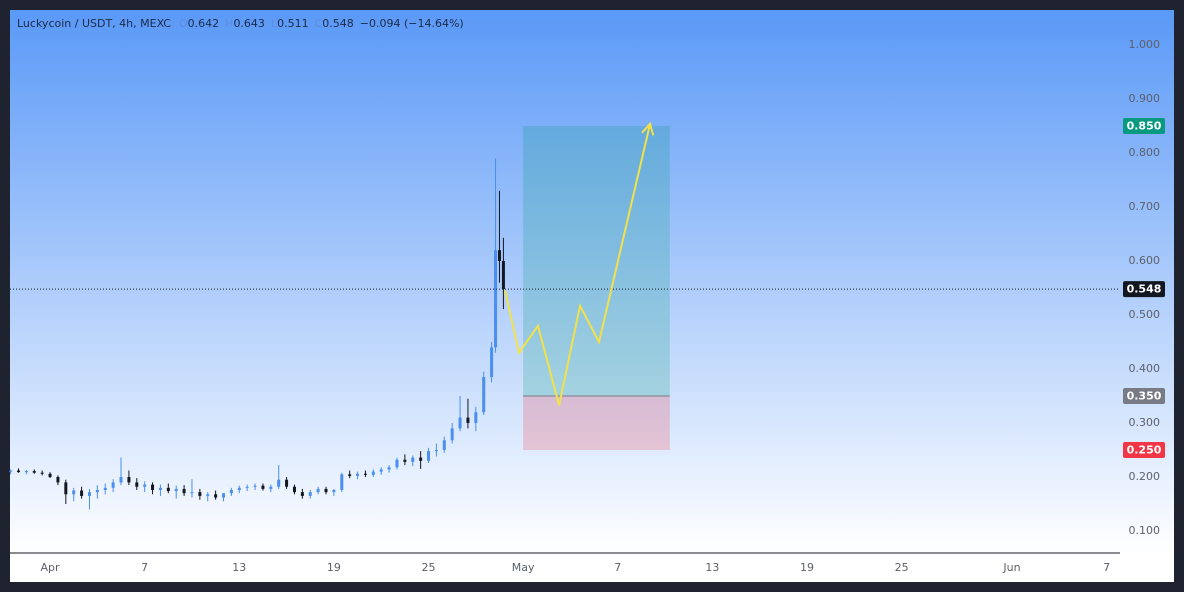 The image size is (1184, 592). What do you see at coordinates (274, 23) in the screenshot?
I see `low-label: L` at bounding box center [274, 23].